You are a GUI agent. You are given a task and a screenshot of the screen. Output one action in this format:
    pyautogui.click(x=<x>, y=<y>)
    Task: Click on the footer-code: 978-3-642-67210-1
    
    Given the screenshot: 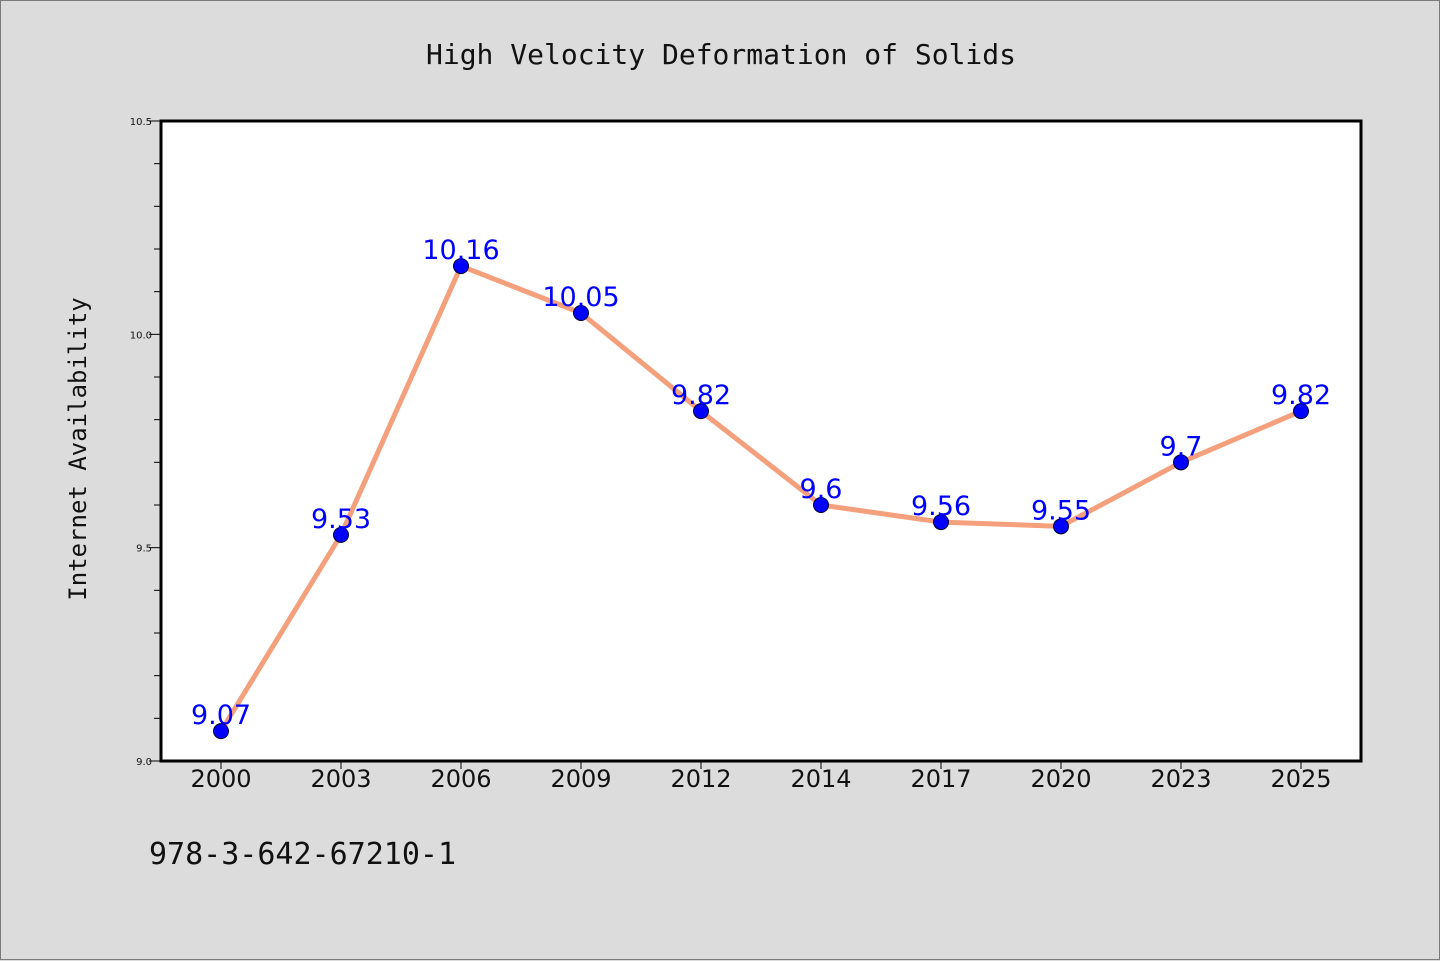 What is the action you would take?
    pyautogui.click(x=302, y=854)
    